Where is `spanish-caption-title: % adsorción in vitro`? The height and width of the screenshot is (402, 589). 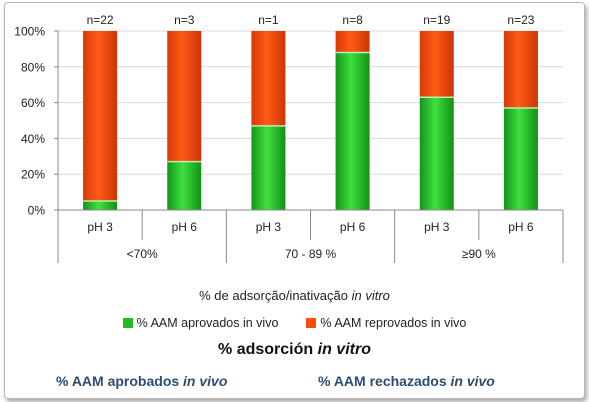 spanish-caption-title: % adsorción in vitro is located at coordinates (294, 350).